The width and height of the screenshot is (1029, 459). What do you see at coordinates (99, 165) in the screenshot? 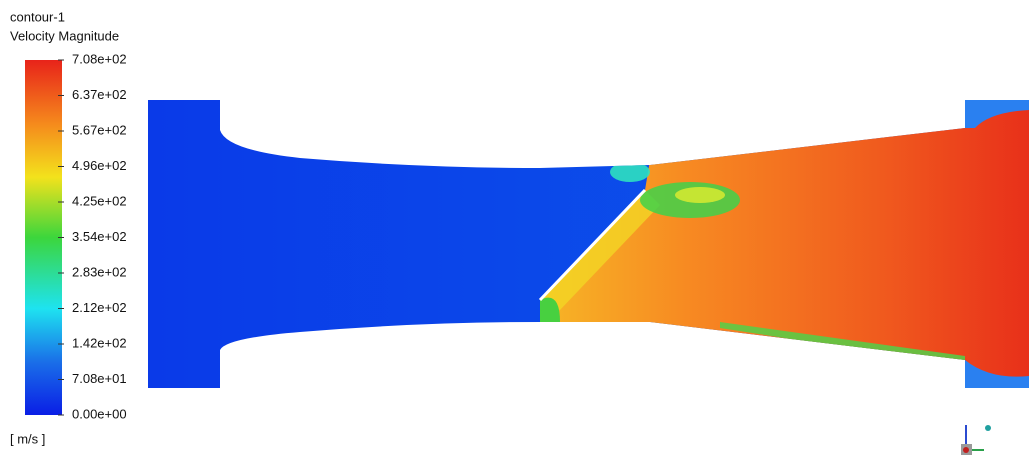
I see `colorbar-label: 4.96e+02` at bounding box center [99, 165].